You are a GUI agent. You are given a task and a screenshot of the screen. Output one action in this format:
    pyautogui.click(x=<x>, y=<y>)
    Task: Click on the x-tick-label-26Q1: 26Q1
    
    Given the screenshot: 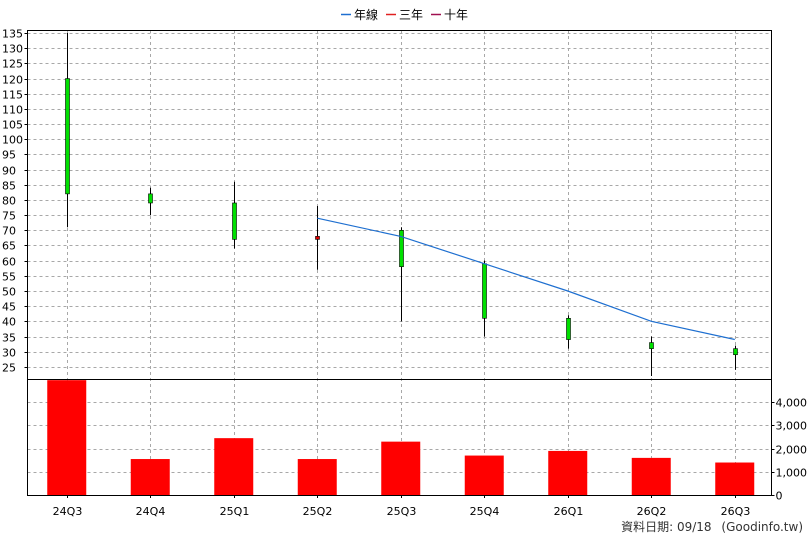 What is the action you would take?
    pyautogui.click(x=569, y=511)
    